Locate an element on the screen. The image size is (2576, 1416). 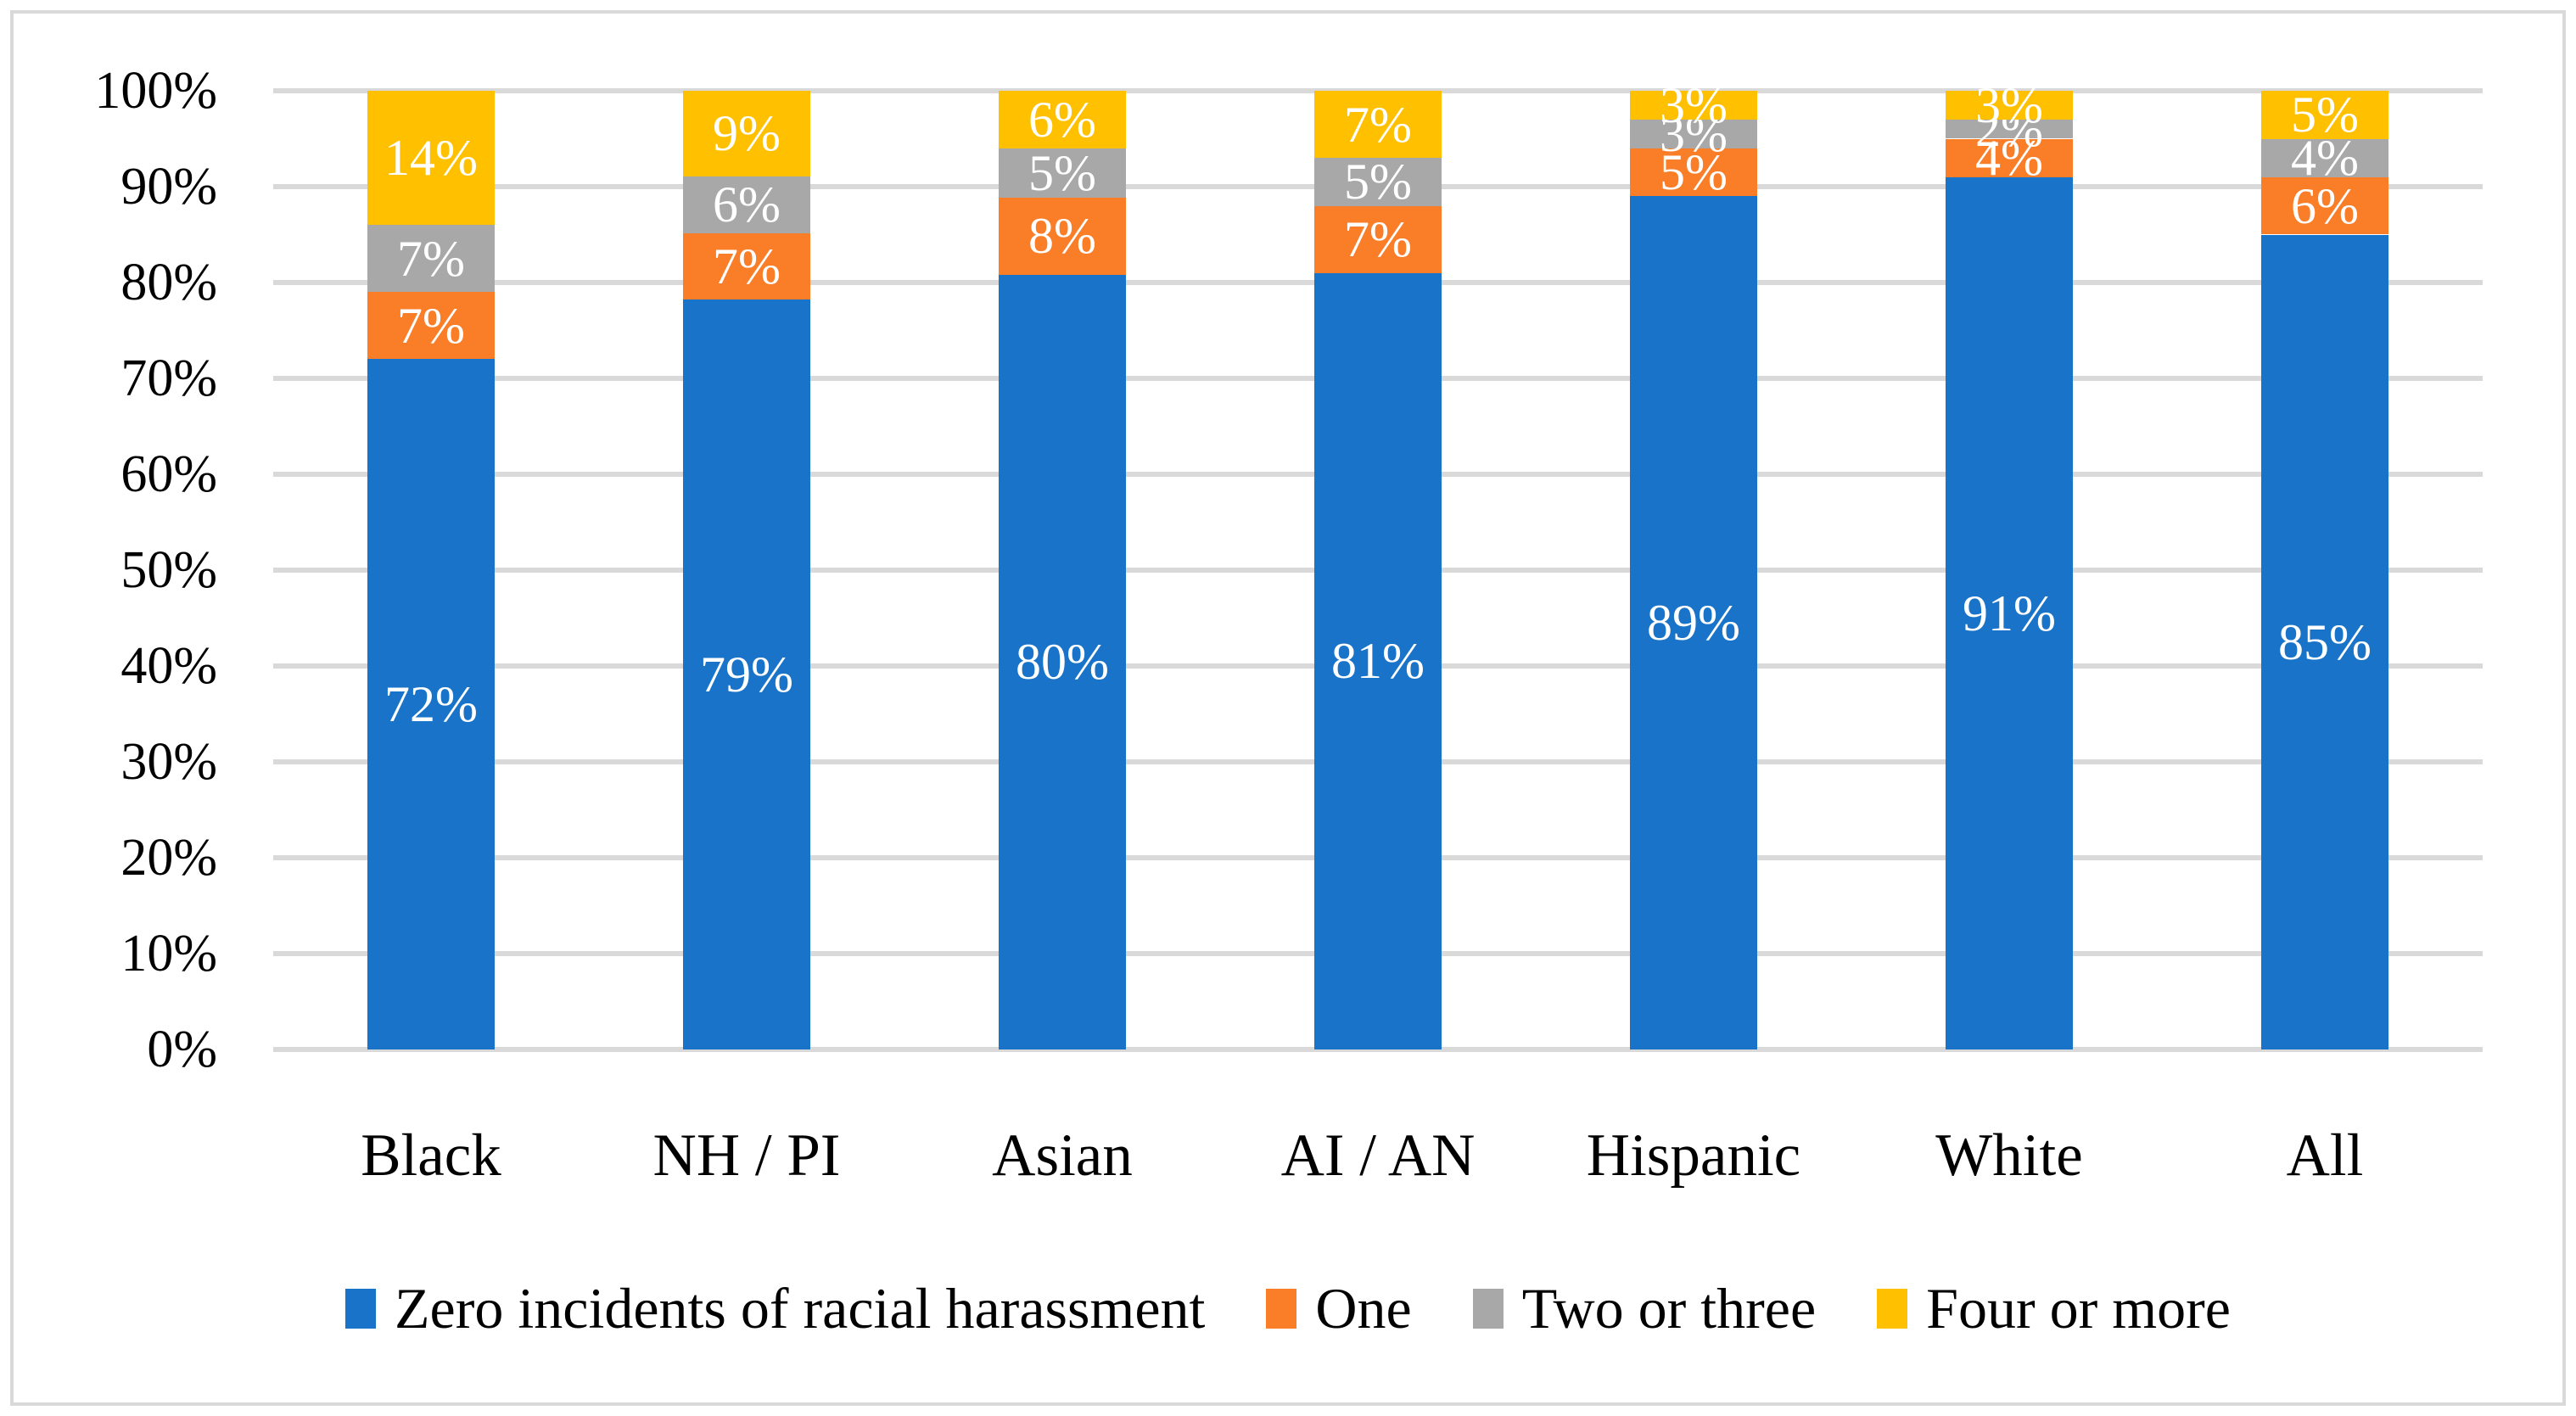
legend-label: One is located at coordinates (1363, 1308).